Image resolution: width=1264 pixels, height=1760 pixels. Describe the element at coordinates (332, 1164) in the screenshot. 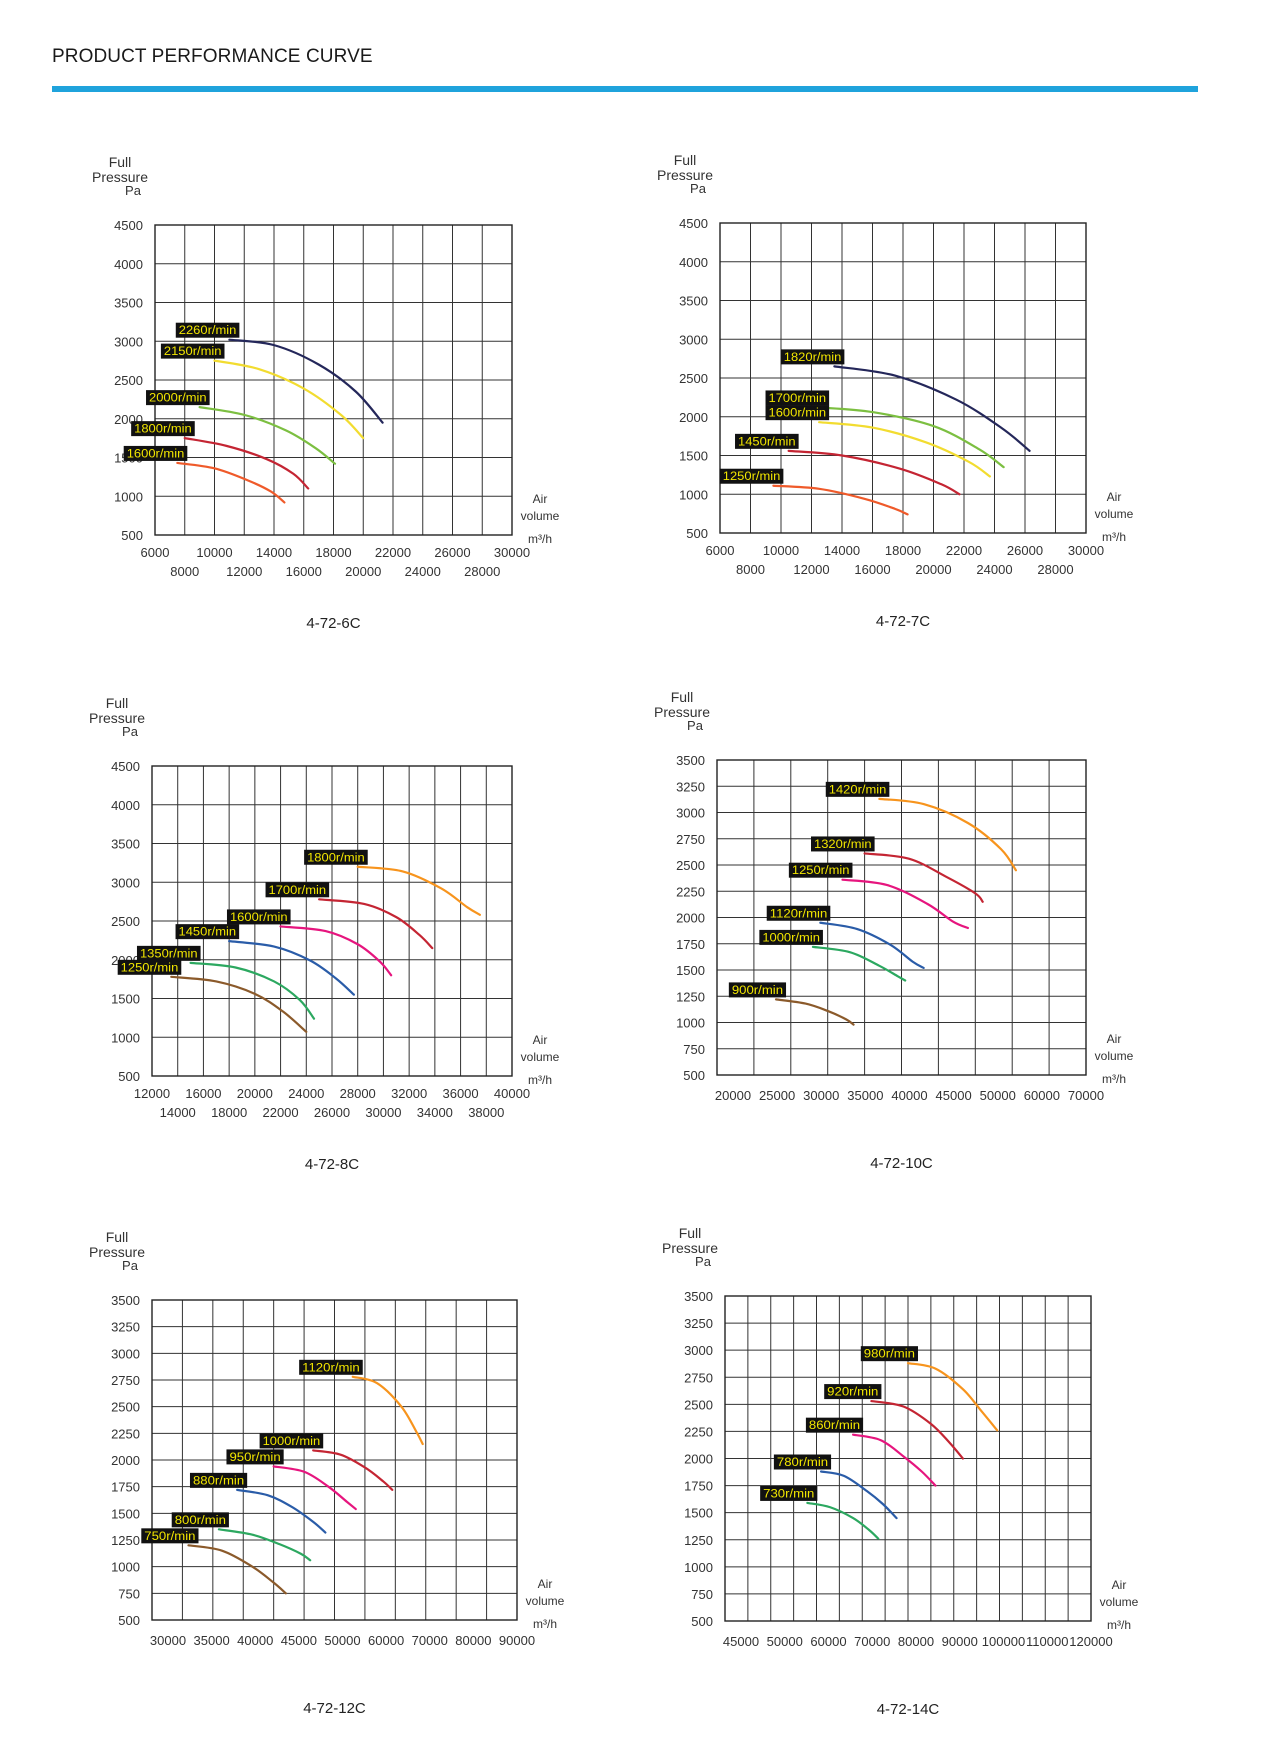

I see `chart-caption: 4-72-8C` at that location.